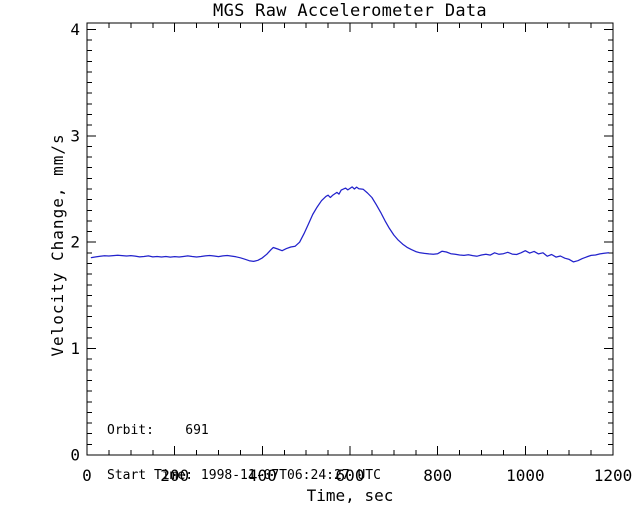 The width and height of the screenshot is (640, 512). Describe the element at coordinates (350, 495) in the screenshot. I see `x-axis-label: Time, sec` at that location.